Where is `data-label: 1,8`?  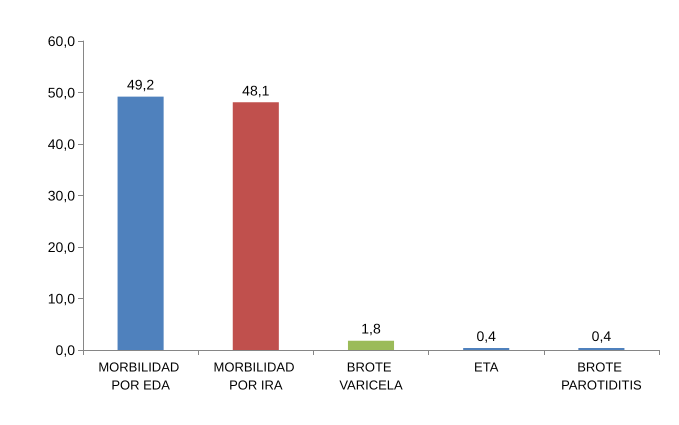
data-label: 1,8 is located at coordinates (371, 328).